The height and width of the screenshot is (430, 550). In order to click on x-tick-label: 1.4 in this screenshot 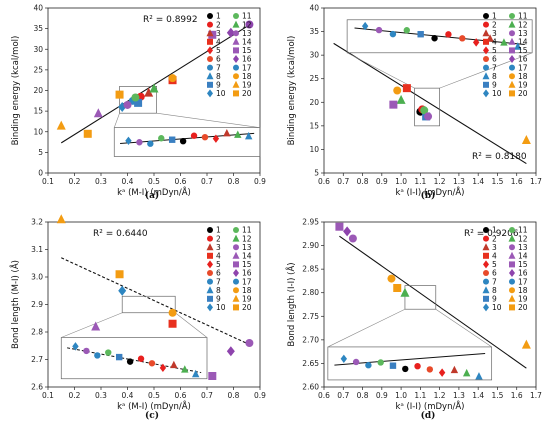, I will do `click(478, 181)`.